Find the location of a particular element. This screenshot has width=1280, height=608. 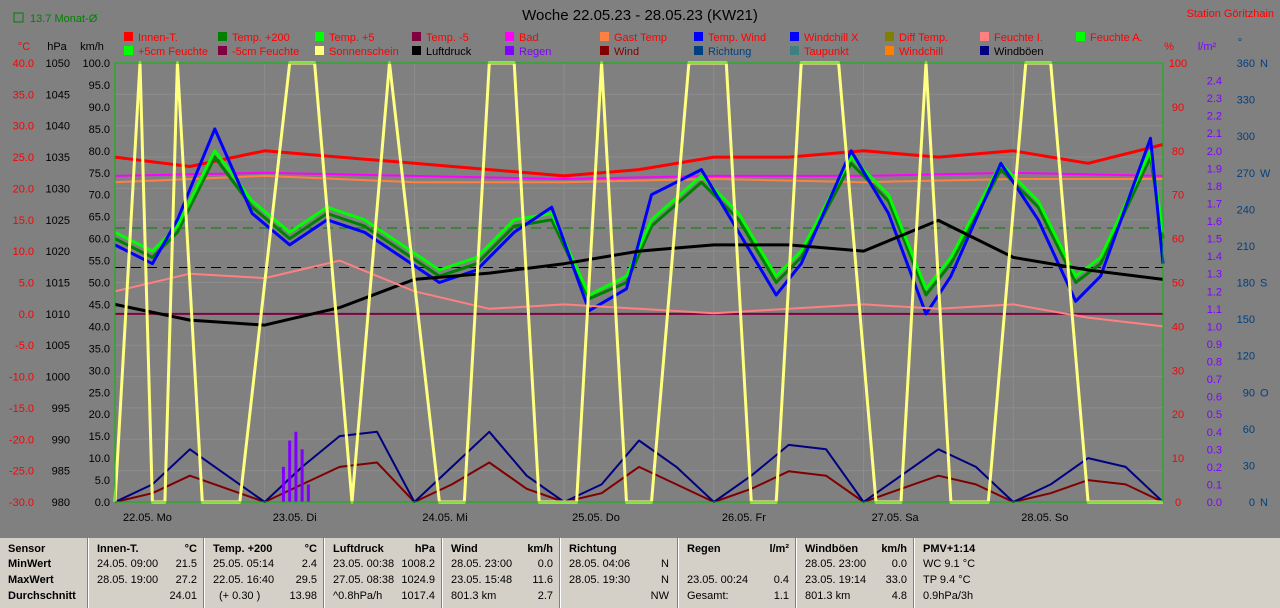

direction-tick-label: 0 is located at coordinates (1252, 503).